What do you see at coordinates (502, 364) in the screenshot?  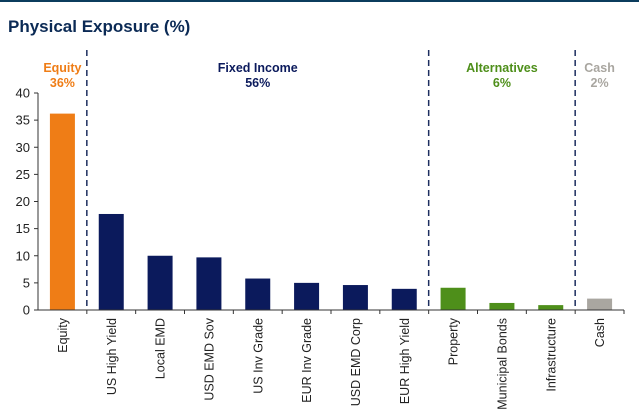 I see `x-tick-label: Municipal Bonds` at bounding box center [502, 364].